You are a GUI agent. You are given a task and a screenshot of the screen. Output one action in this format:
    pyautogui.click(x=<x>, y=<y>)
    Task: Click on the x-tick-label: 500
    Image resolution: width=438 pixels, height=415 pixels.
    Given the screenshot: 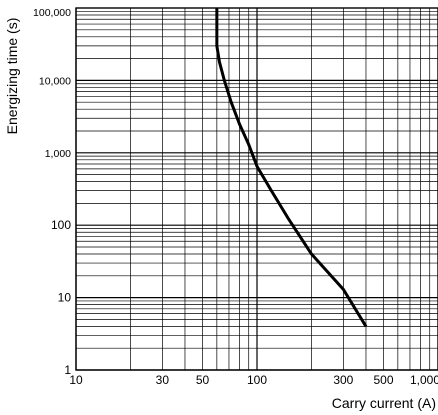 What is the action you would take?
    pyautogui.click(x=383, y=380)
    